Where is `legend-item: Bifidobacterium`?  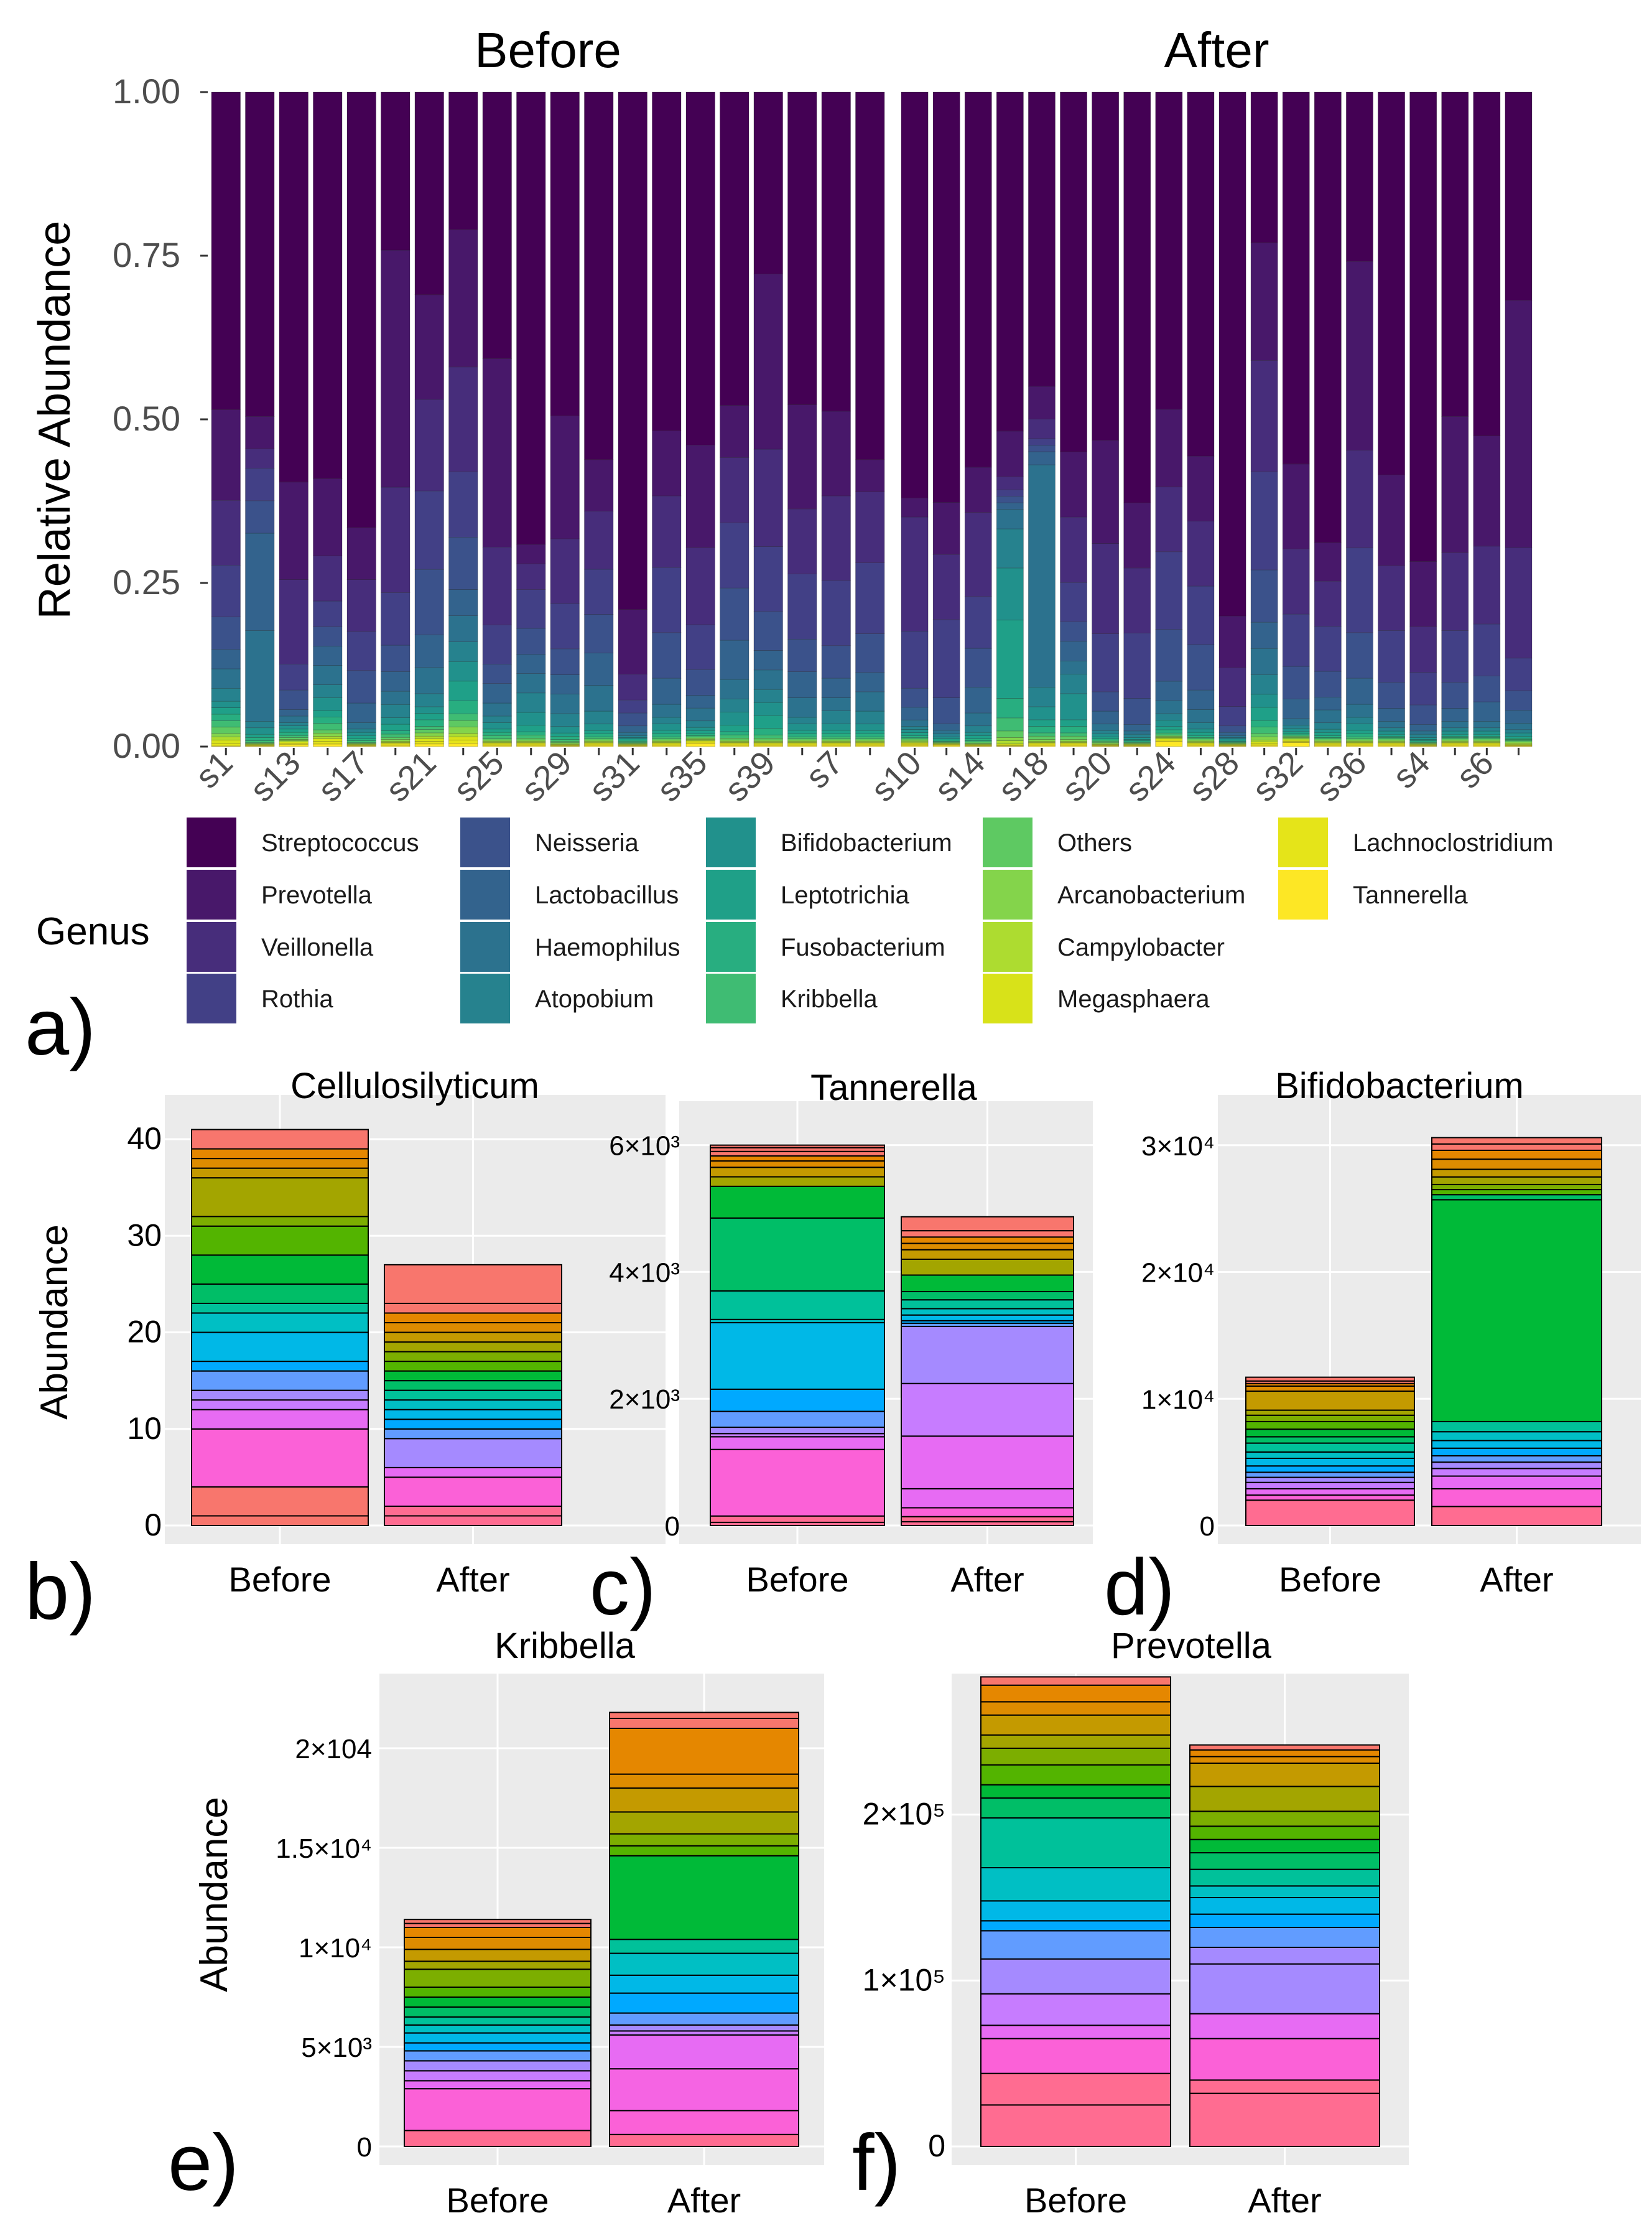 legend-item: Bifidobacterium is located at coordinates (829, 843).